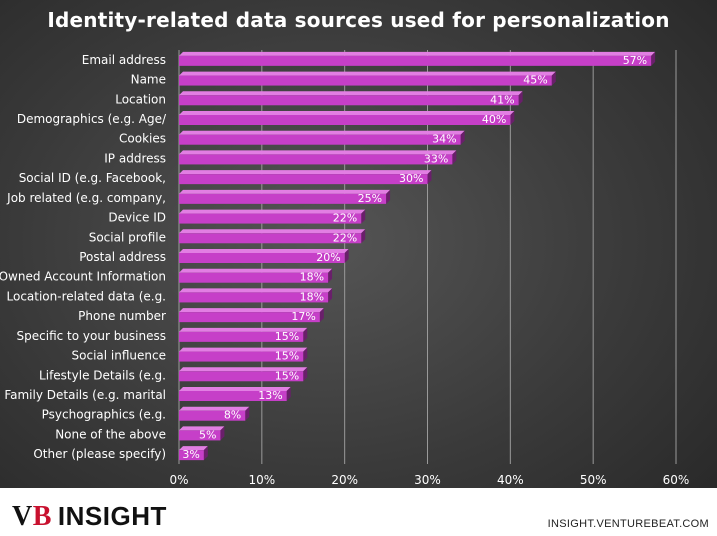 Image resolution: width=717 pixels, height=536 pixels. What do you see at coordinates (261, 480) in the screenshot?
I see `x-tick-label: 10%` at bounding box center [261, 480].